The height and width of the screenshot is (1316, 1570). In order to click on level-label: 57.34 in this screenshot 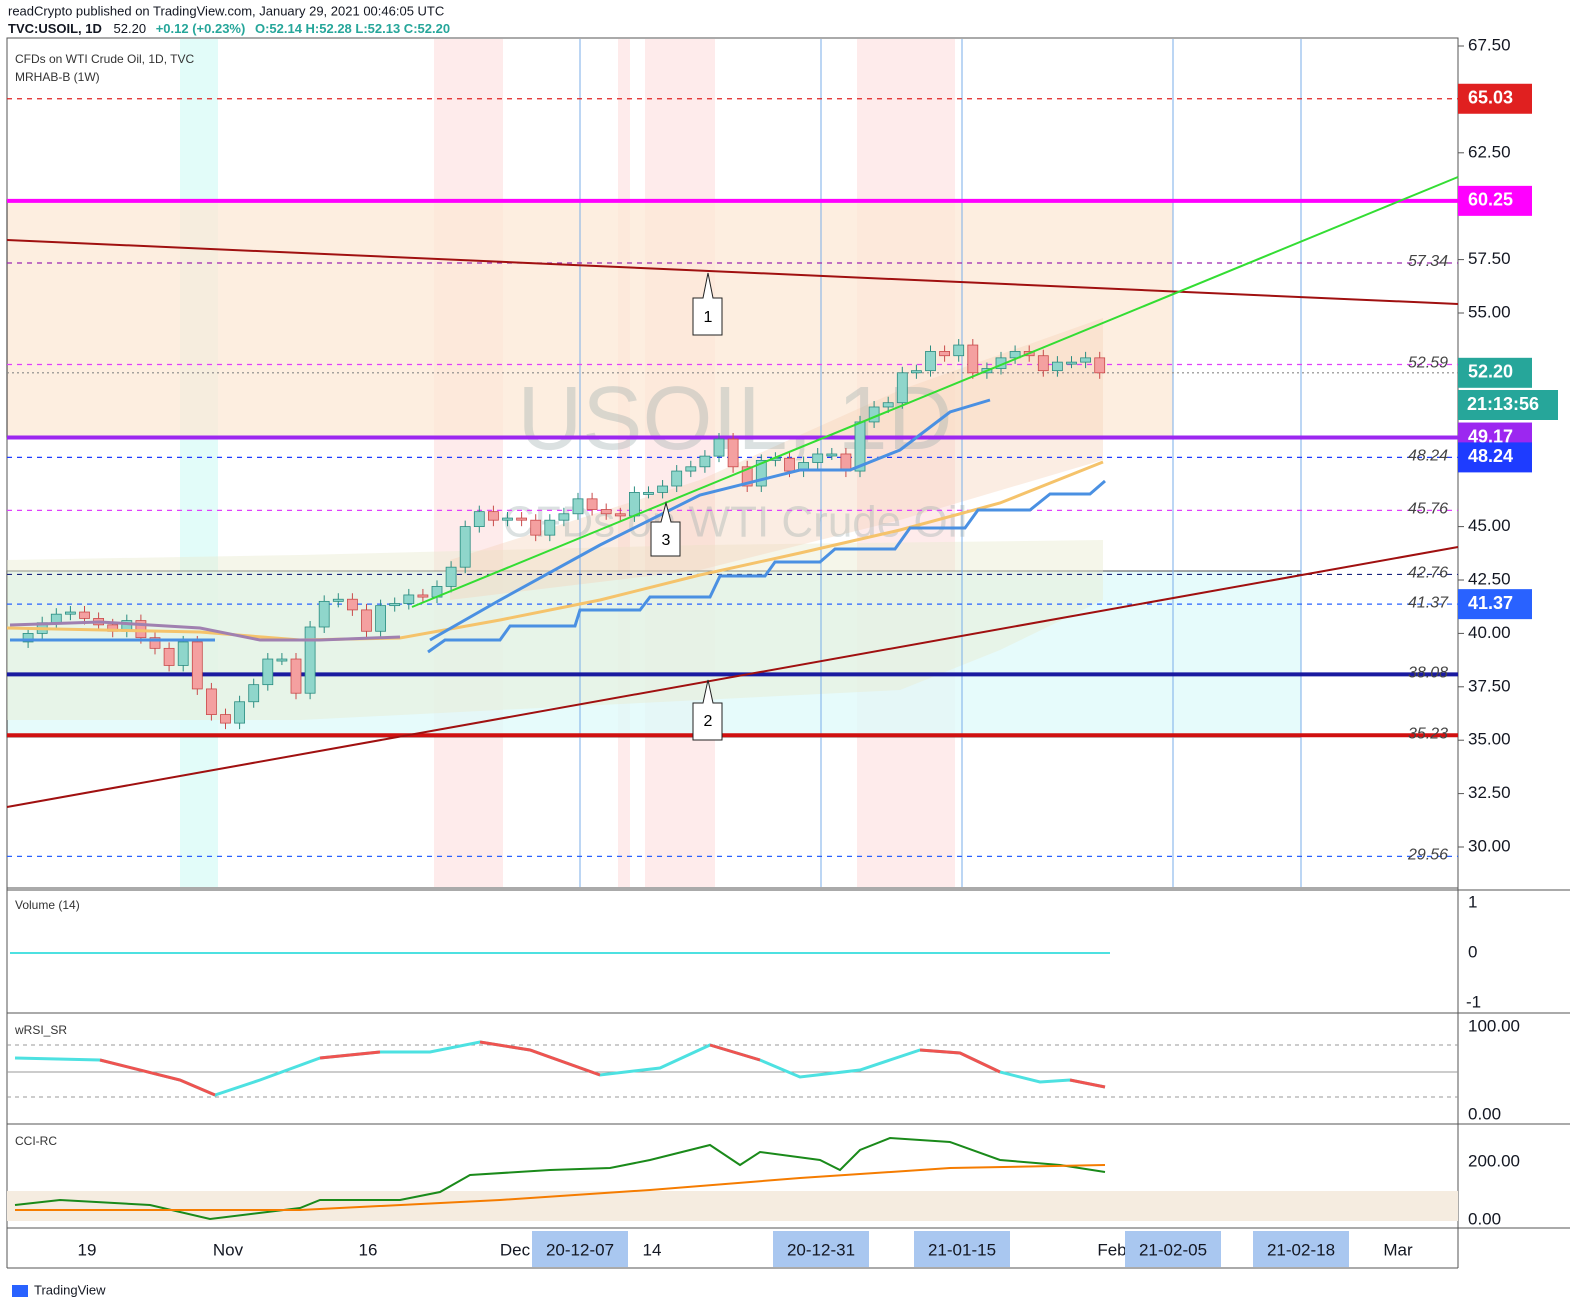, I will do `click(1428, 261)`.